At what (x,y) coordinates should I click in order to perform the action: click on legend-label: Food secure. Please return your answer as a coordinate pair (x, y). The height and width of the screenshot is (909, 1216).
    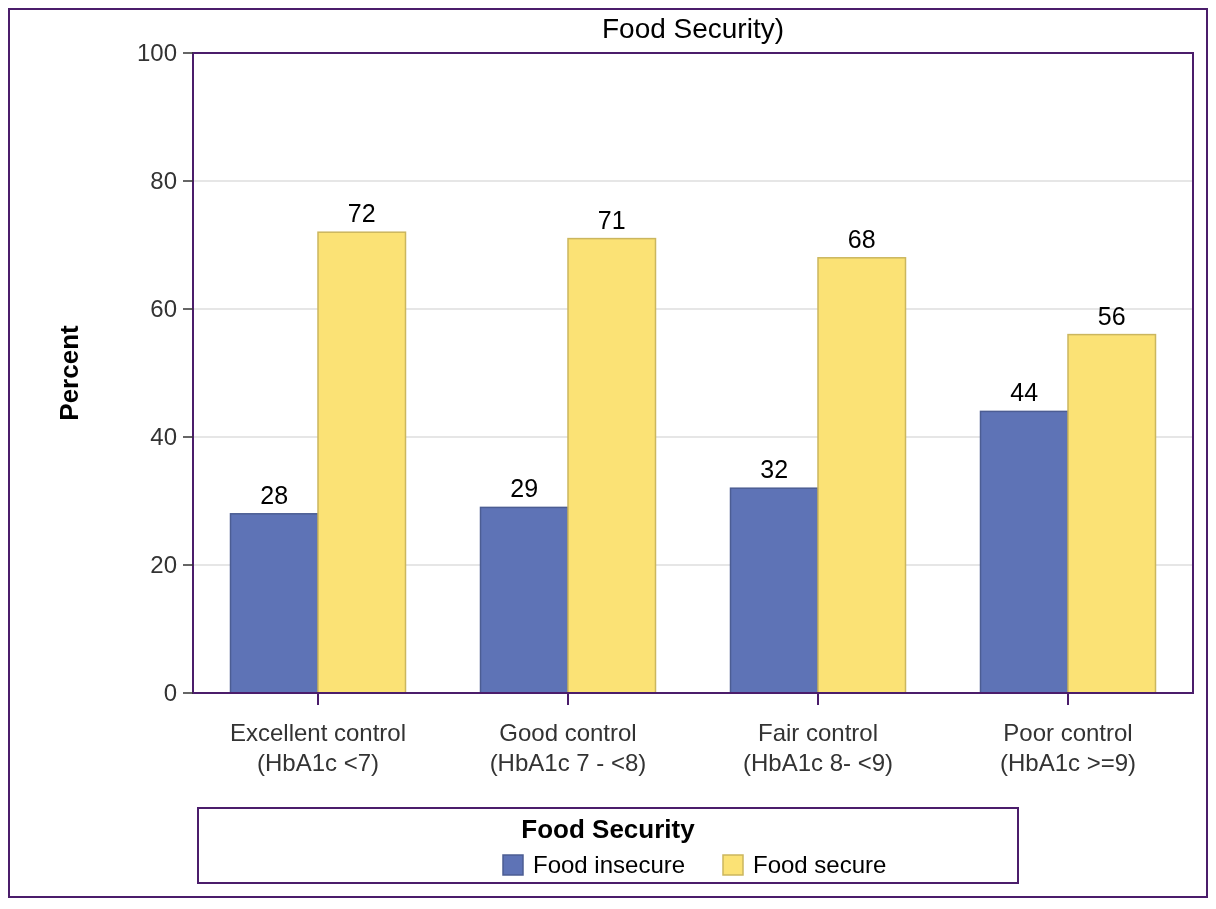
    Looking at the image, I should click on (820, 865).